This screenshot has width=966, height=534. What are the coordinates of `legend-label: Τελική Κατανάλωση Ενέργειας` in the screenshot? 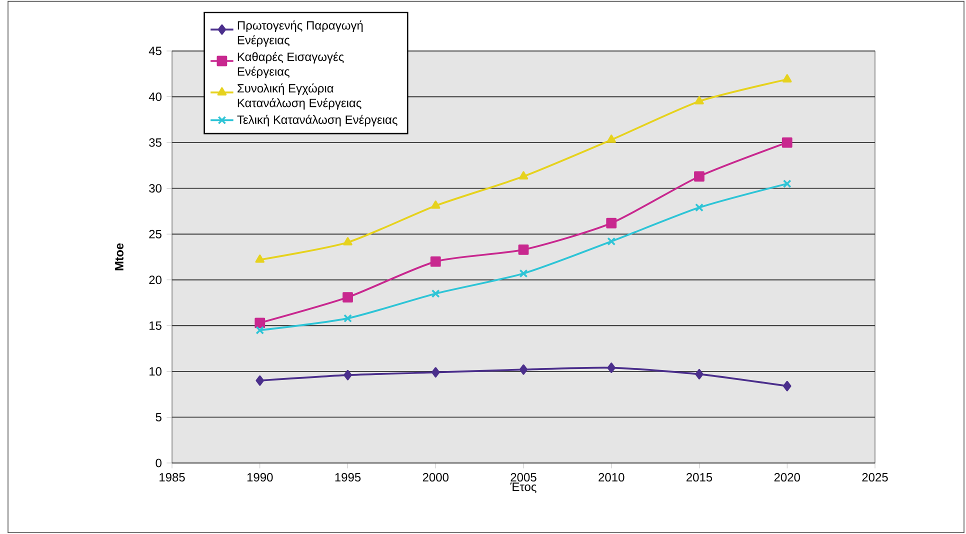 It's located at (317, 120).